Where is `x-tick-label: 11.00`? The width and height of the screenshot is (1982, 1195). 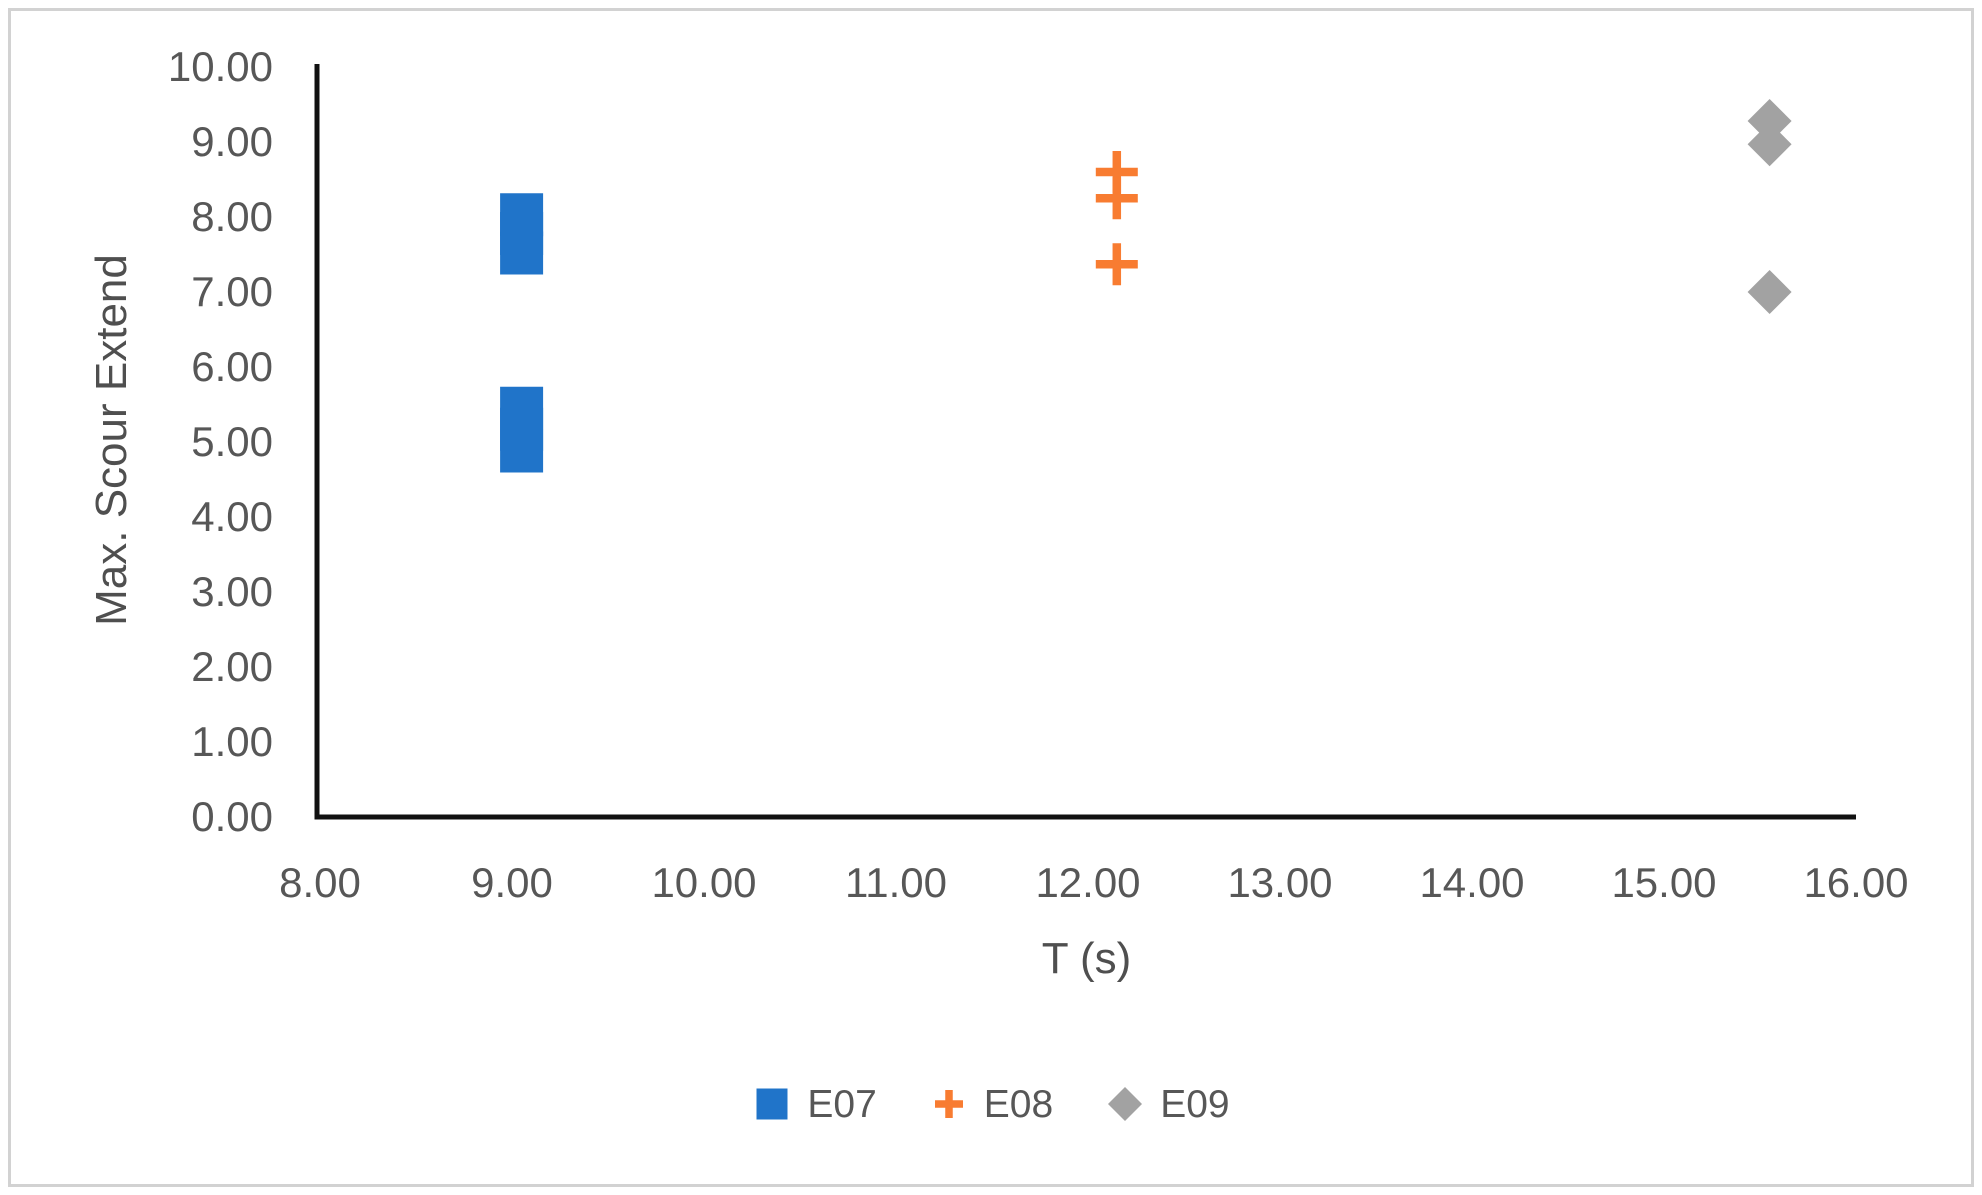 x-tick-label: 11.00 is located at coordinates (896, 882).